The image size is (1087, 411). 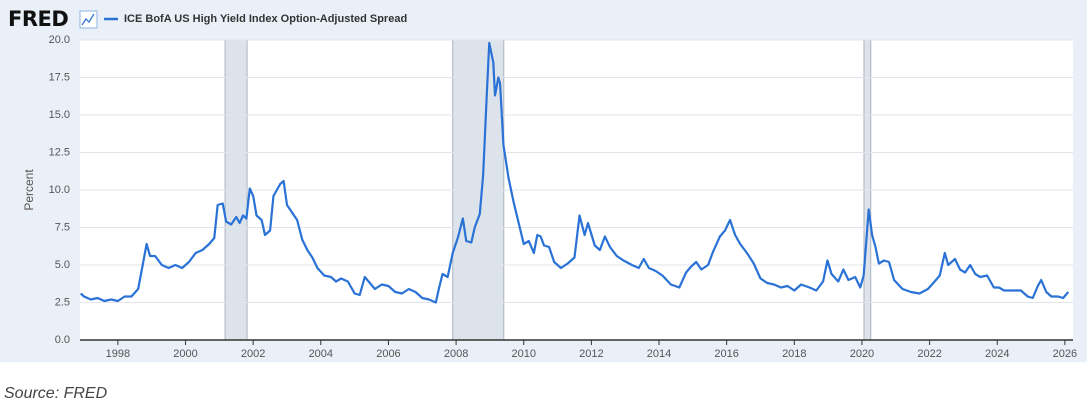 I want to click on logo: FRED, so click(x=38, y=19).